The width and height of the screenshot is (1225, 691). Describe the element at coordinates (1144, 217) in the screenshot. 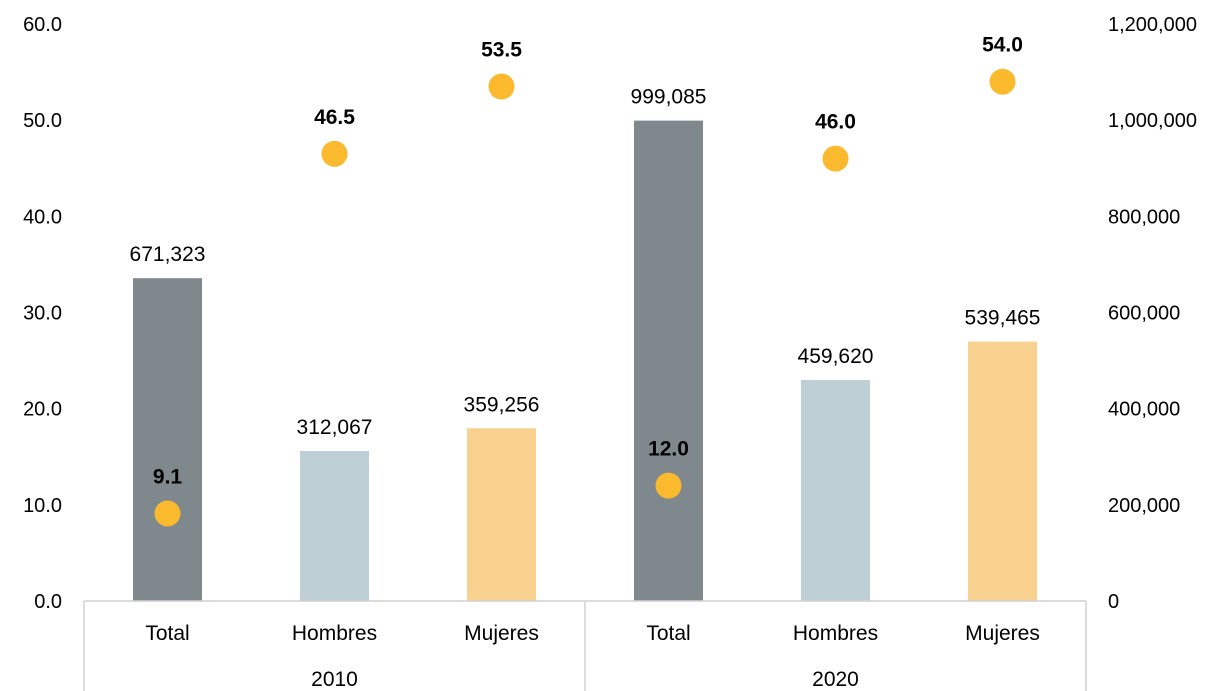

I see `right-axis-tick-label: 800,000` at that location.